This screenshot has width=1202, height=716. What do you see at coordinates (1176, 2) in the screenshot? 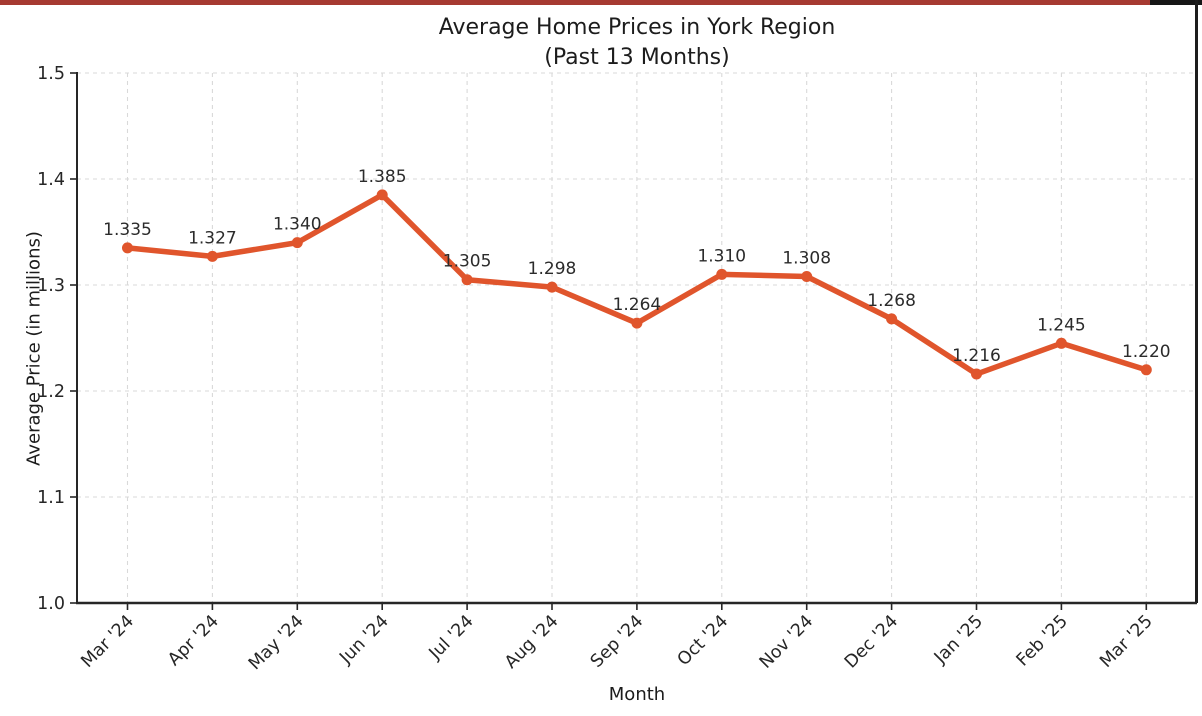
I see `progress-bar-remaining` at bounding box center [1176, 2].